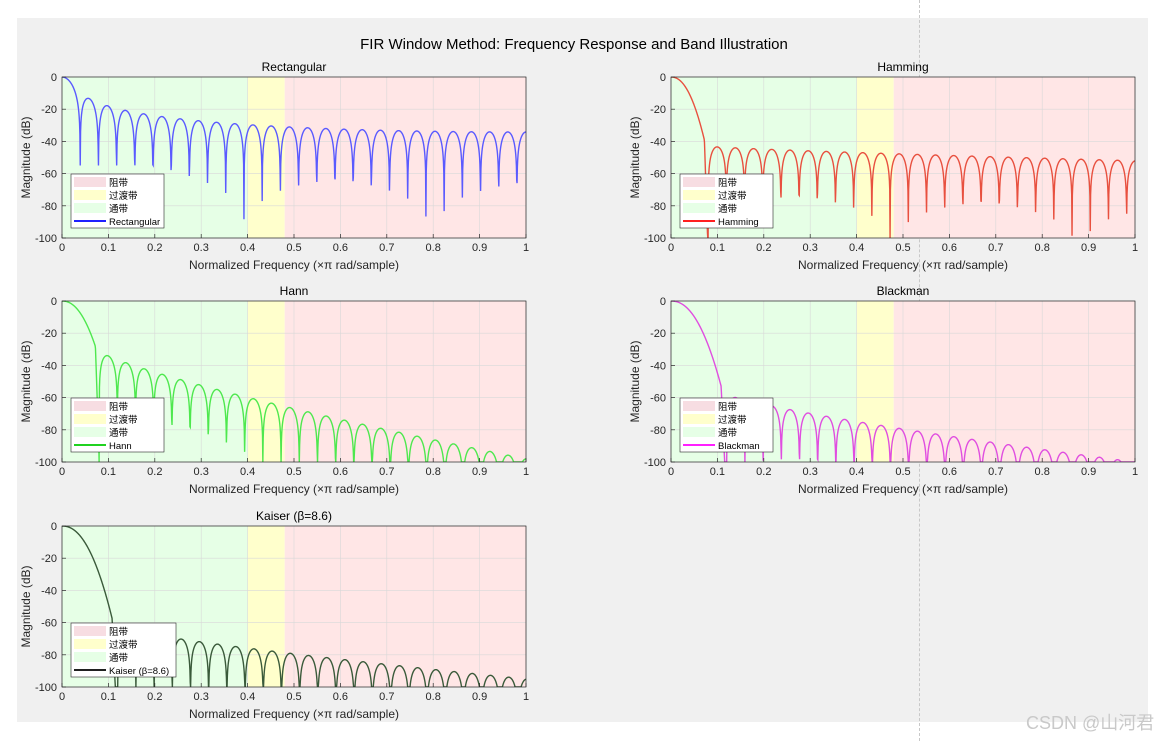  I want to click on chart-title: Blackman, so click(903, 291).